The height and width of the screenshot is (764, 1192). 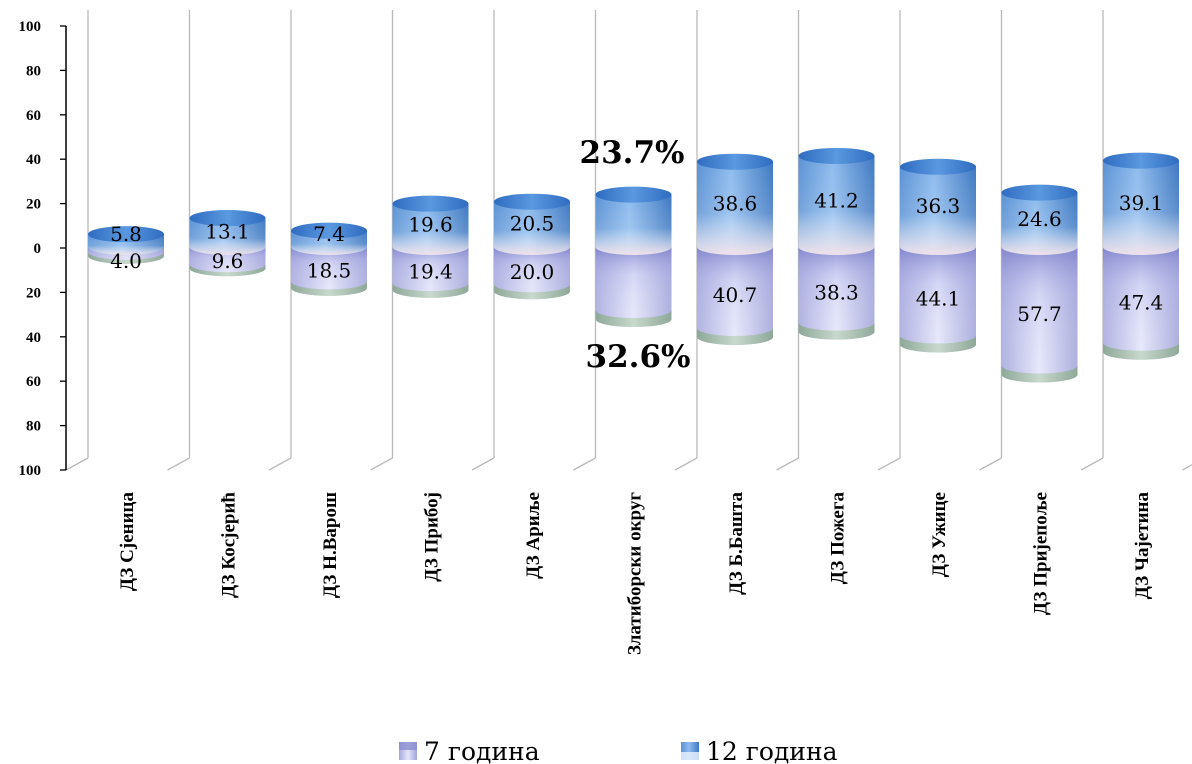 I want to click on data-label-7-godina: 18.5, so click(x=329, y=270).